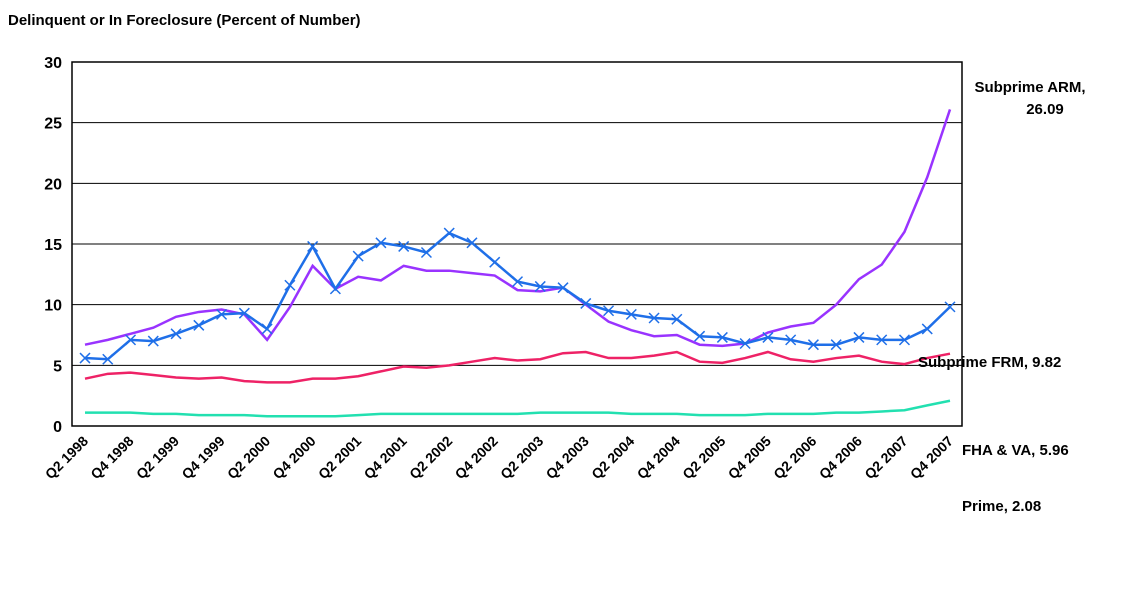 The height and width of the screenshot is (603, 1139). Describe the element at coordinates (703, 457) in the screenshot. I see `x-tick-label: Q2 2005` at that location.